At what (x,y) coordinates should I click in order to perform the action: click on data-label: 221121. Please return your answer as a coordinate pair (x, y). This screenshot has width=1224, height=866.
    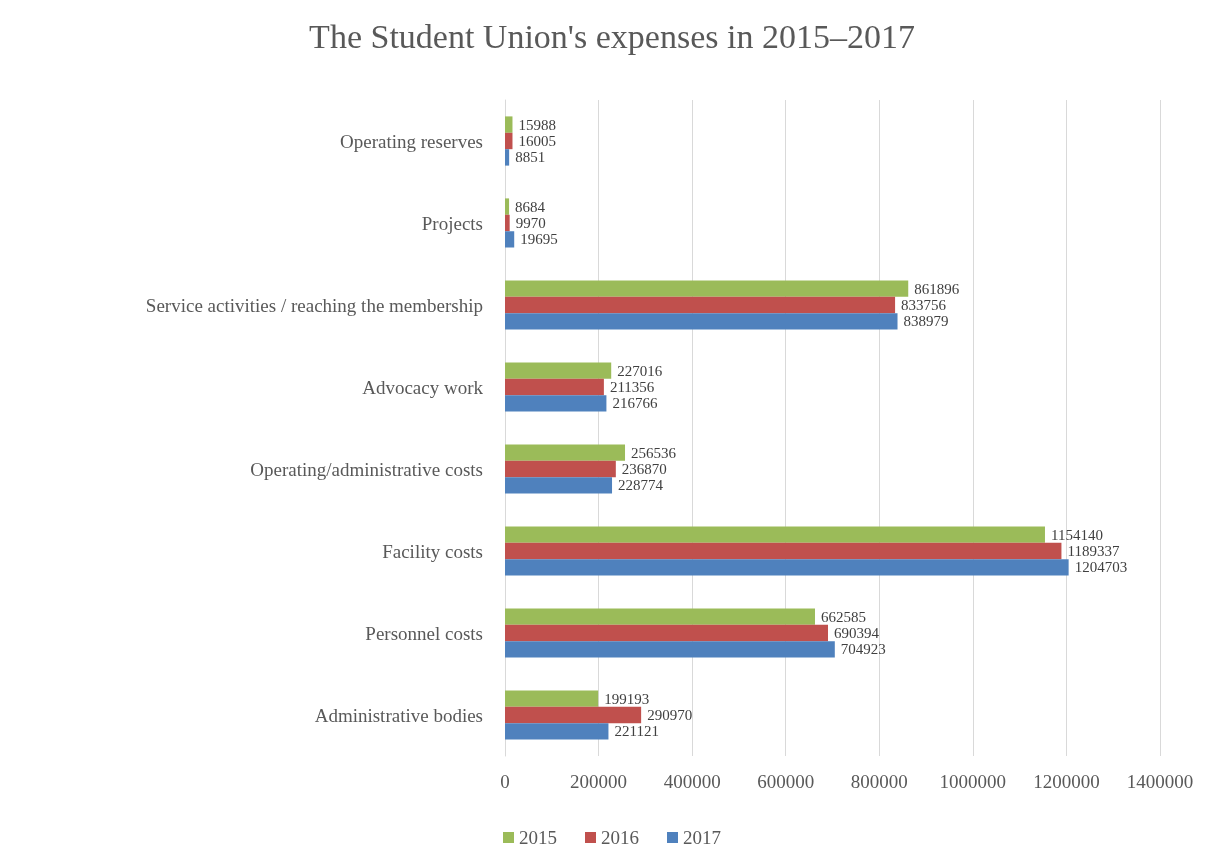
    Looking at the image, I should click on (636, 731).